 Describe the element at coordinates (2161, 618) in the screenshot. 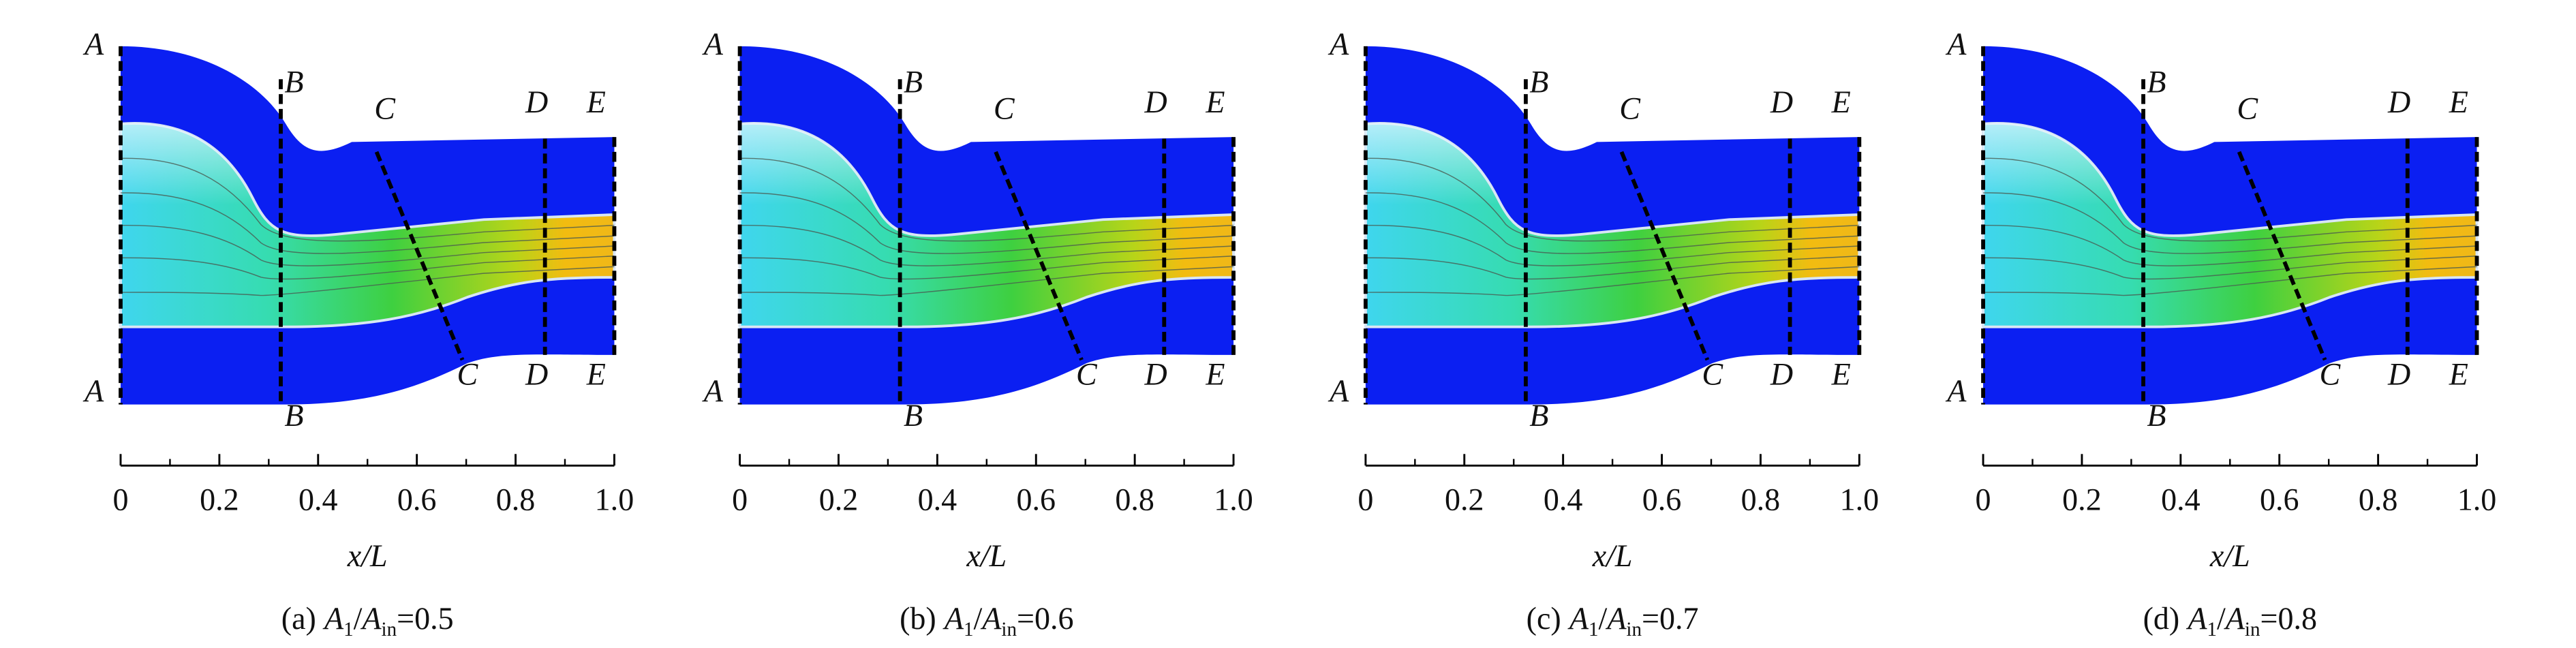

I see `caption-tag: (d)` at that location.